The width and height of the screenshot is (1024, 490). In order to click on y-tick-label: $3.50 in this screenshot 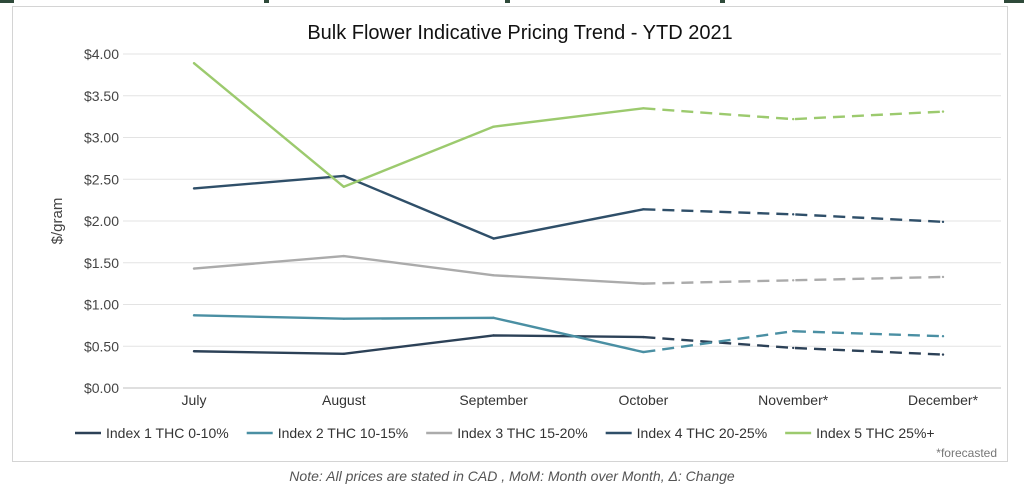, I will do `click(101, 96)`.